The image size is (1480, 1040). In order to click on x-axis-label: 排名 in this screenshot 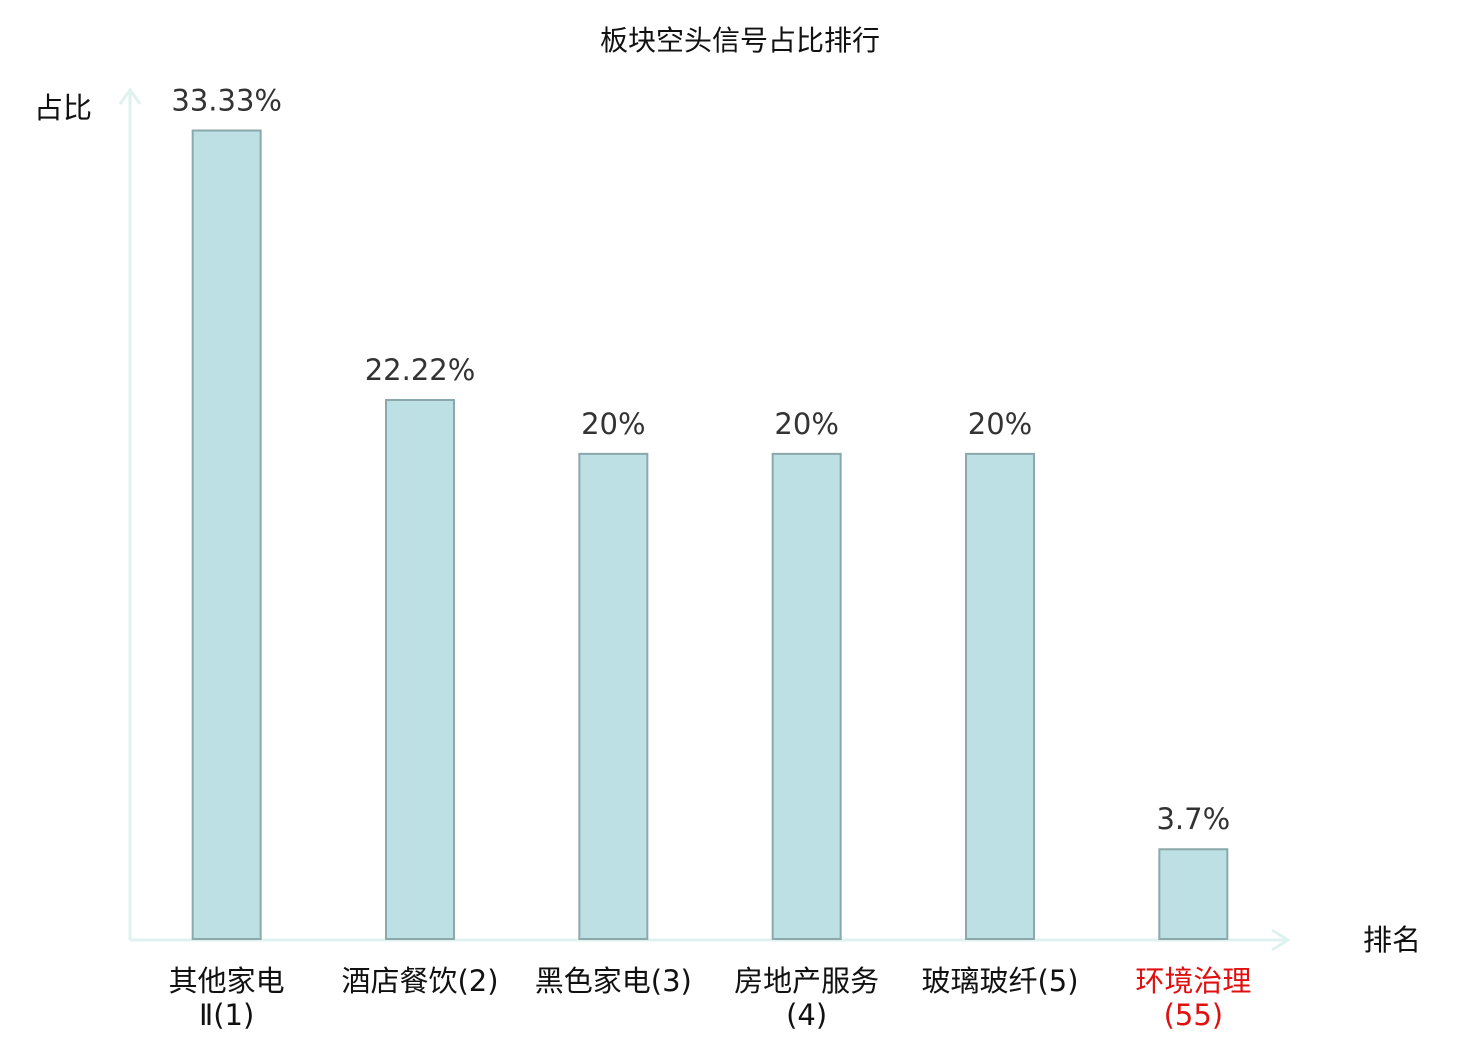, I will do `click(1392, 940)`.